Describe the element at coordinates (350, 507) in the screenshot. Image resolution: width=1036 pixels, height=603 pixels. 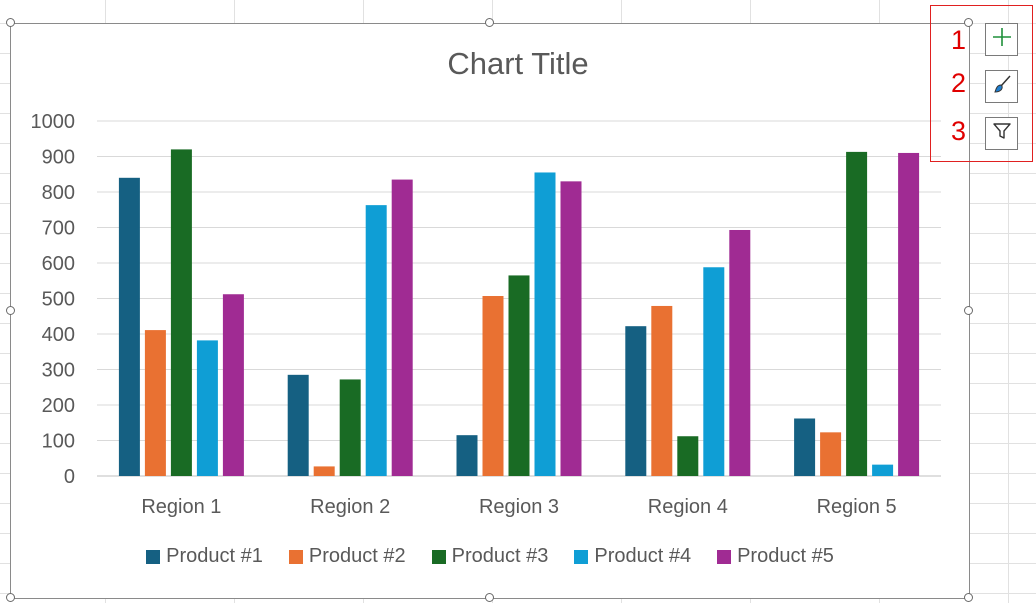
I see `x-category-label: Region 2` at that location.